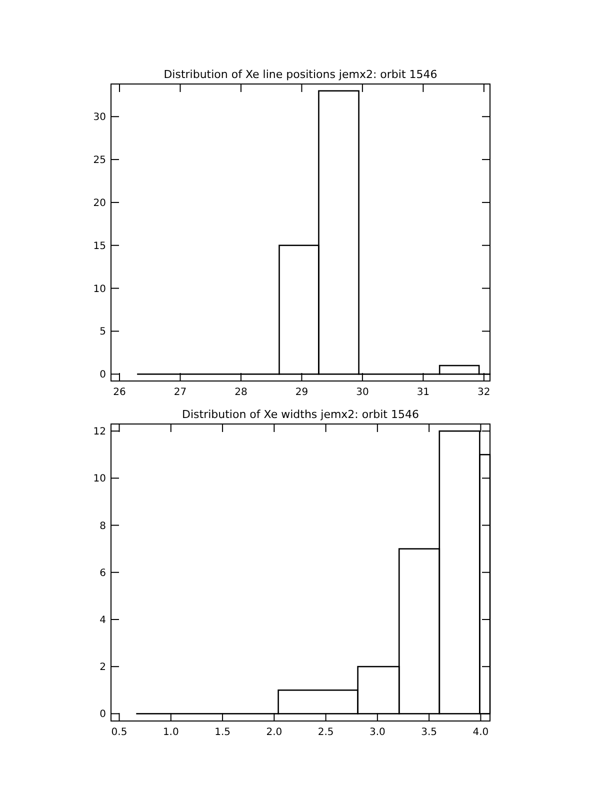 Image resolution: width=612 pixels, height=792 pixels. Describe the element at coordinates (222, 732) in the screenshot. I see `x-tick-label: 1.5` at that location.